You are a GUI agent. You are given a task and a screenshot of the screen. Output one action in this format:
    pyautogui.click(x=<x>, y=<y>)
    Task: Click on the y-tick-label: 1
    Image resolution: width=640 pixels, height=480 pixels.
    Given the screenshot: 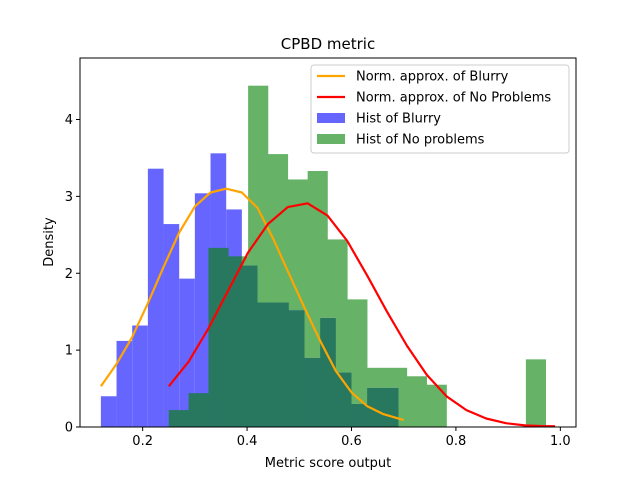 What is the action you would take?
    pyautogui.click(x=69, y=351)
    